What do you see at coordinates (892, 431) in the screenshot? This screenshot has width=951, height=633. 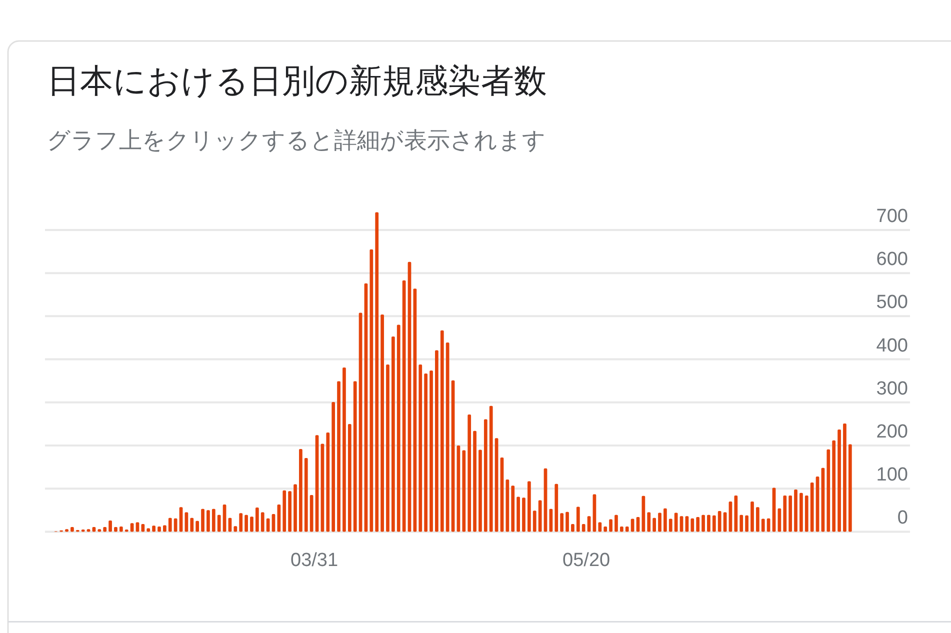 I see `y-tick-label: 200` at bounding box center [892, 431].